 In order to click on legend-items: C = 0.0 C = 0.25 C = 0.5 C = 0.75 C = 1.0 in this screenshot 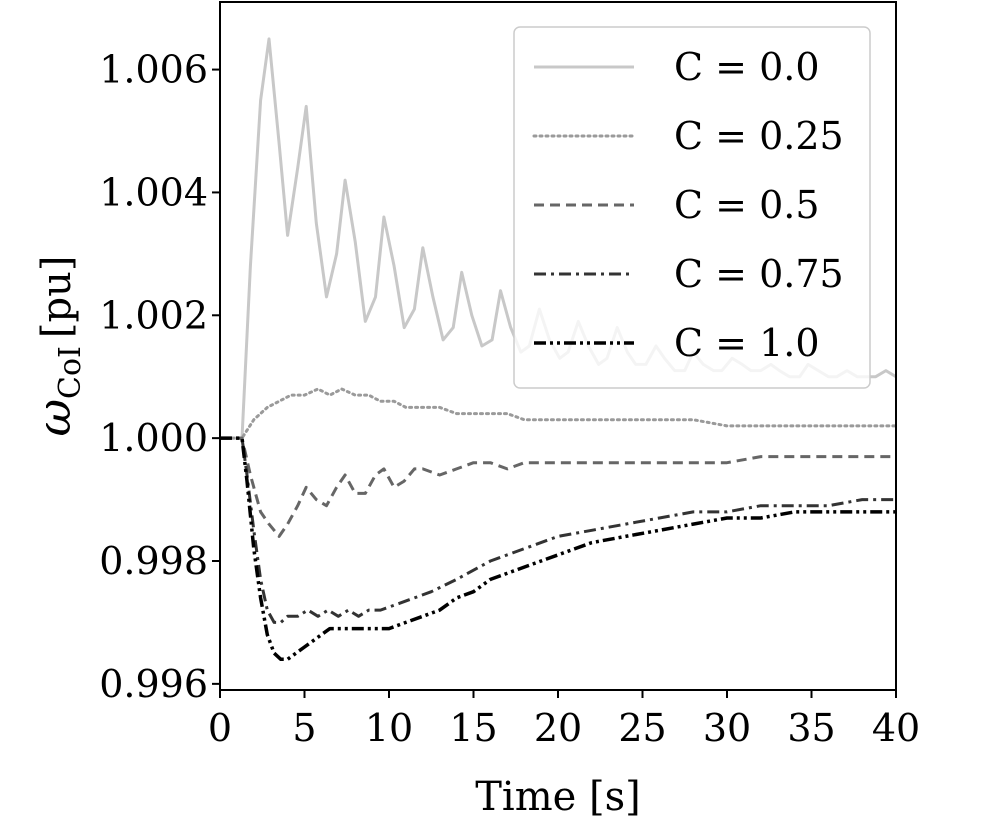, I will do `click(688, 205)`.